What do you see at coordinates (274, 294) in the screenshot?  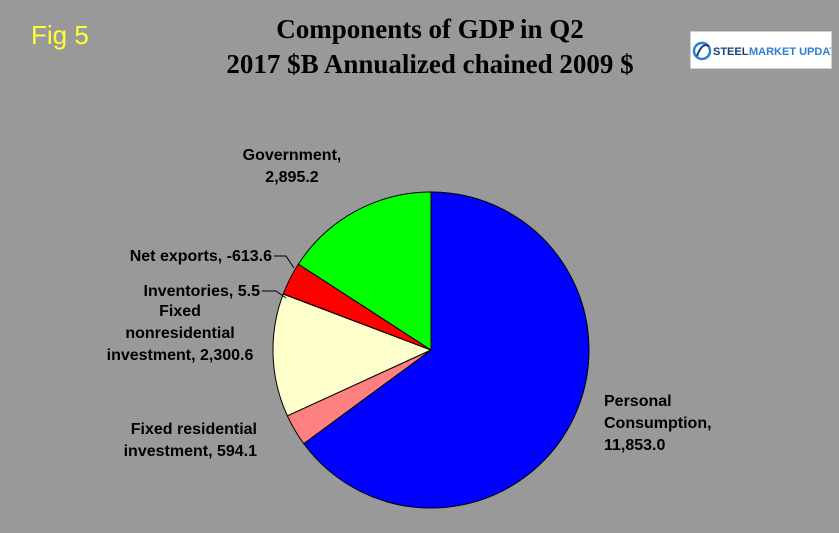 I see `leader-line-inventories` at bounding box center [274, 294].